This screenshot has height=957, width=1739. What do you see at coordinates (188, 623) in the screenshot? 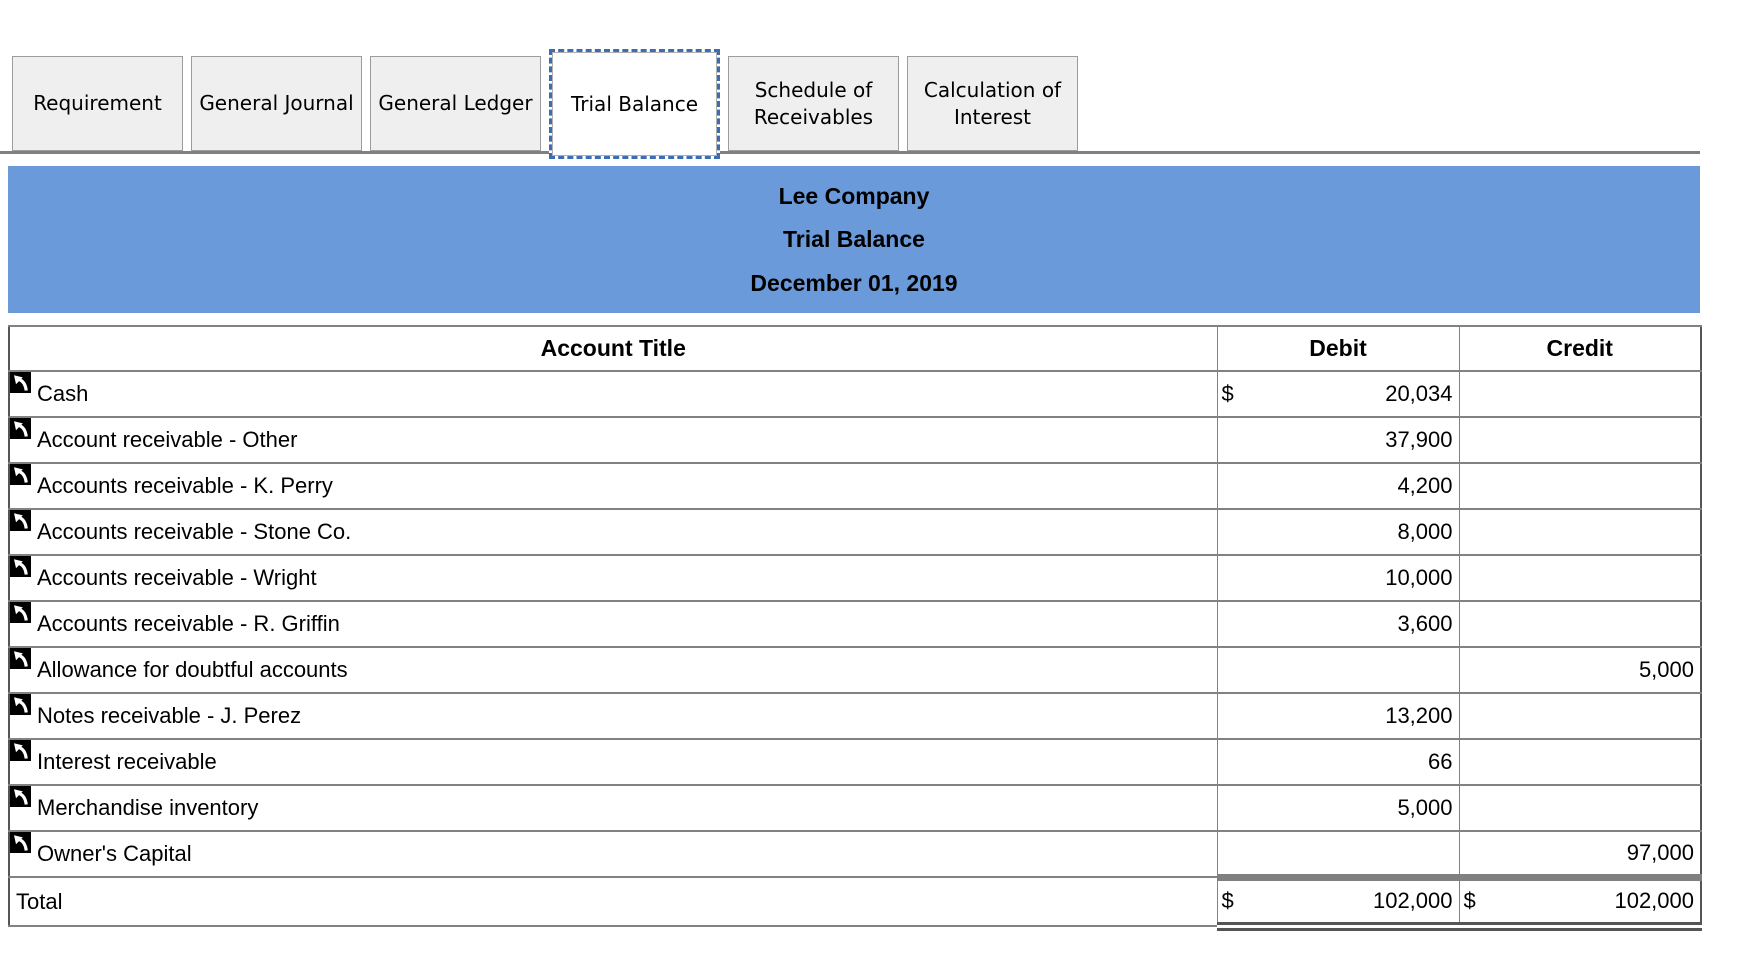
I see `account-title: Accounts receivable - R. Griffin` at bounding box center [188, 623].